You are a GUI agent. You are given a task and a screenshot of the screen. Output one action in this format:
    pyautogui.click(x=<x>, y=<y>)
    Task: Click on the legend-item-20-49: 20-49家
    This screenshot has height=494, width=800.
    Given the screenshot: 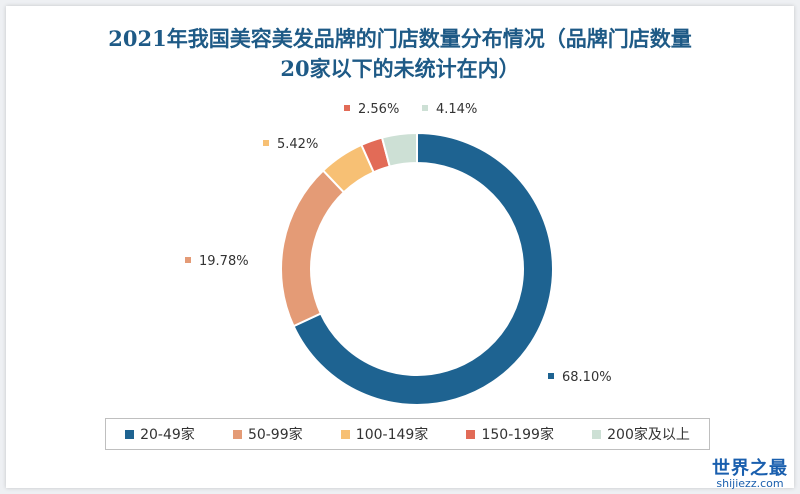 What is the action you would take?
    pyautogui.click(x=160, y=434)
    